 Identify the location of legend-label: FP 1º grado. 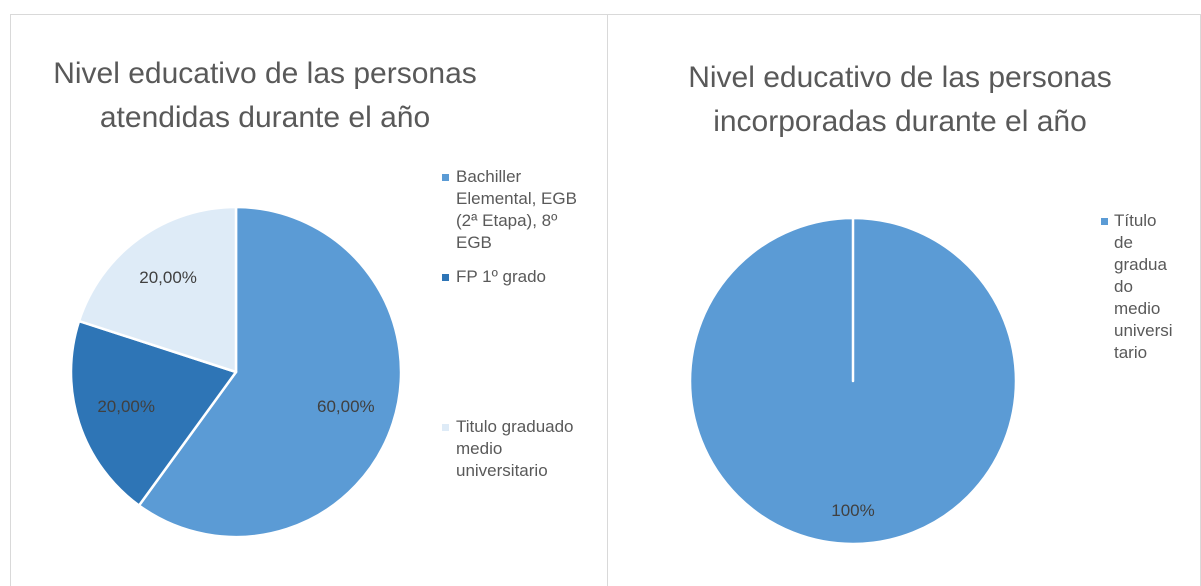
(501, 276).